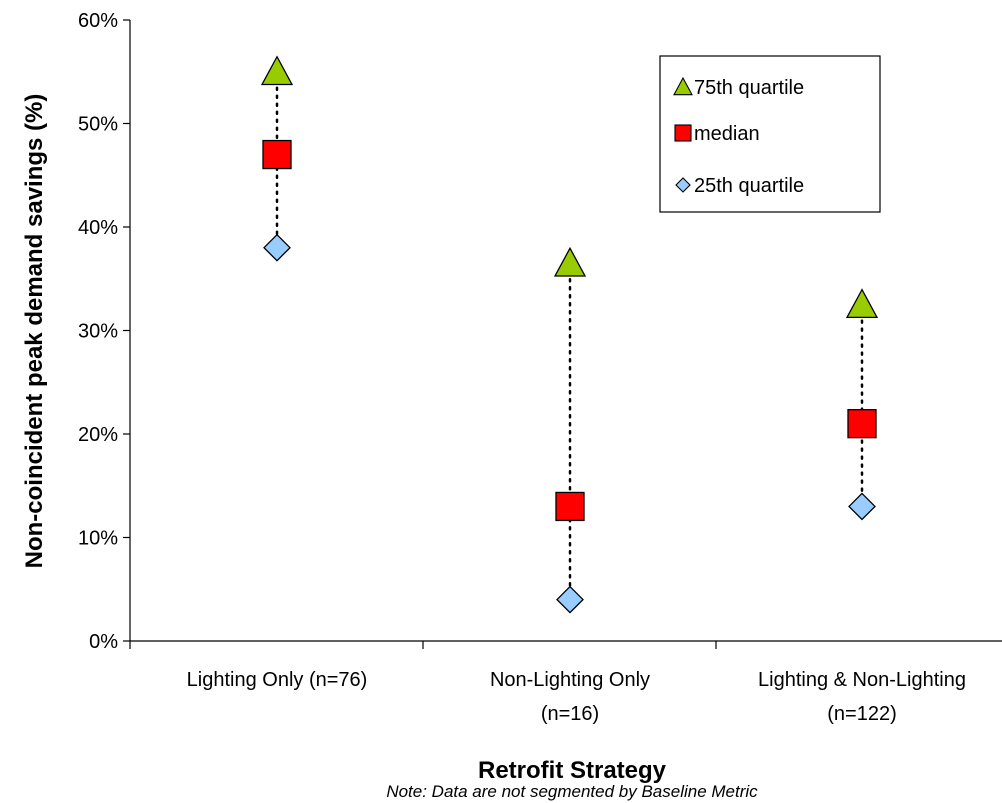 The height and width of the screenshot is (803, 1002). I want to click on legend-item-median: median, so click(717, 134).